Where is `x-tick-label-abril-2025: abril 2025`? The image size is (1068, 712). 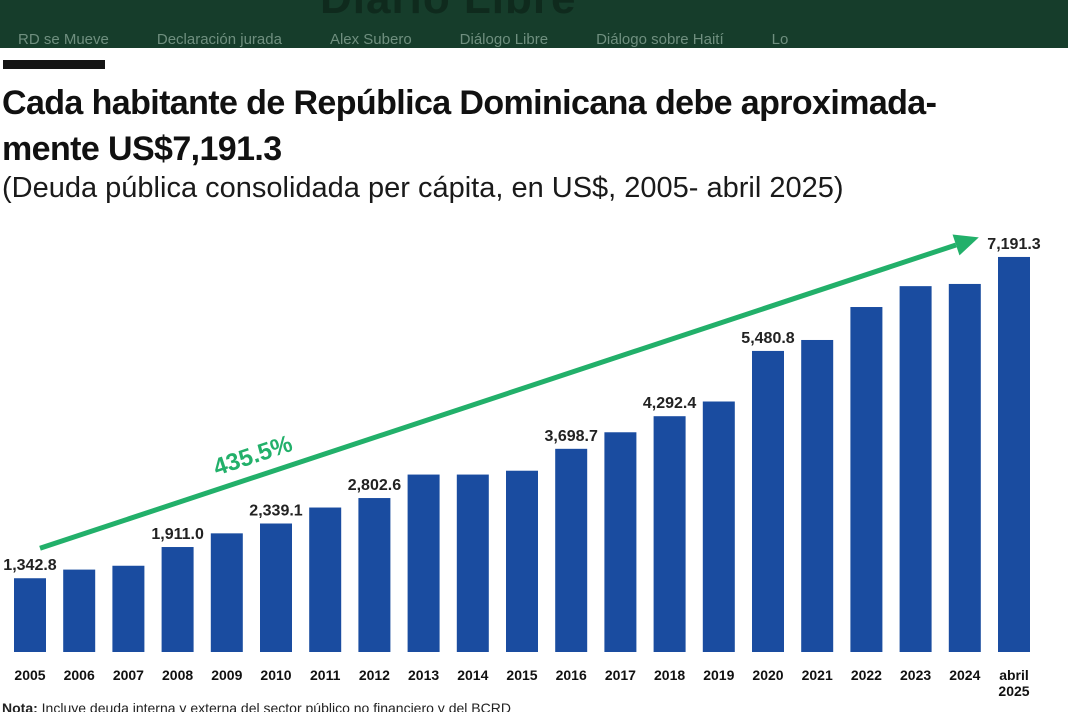
x-tick-label-abril-2025: abril 2025 is located at coordinates (1013, 683).